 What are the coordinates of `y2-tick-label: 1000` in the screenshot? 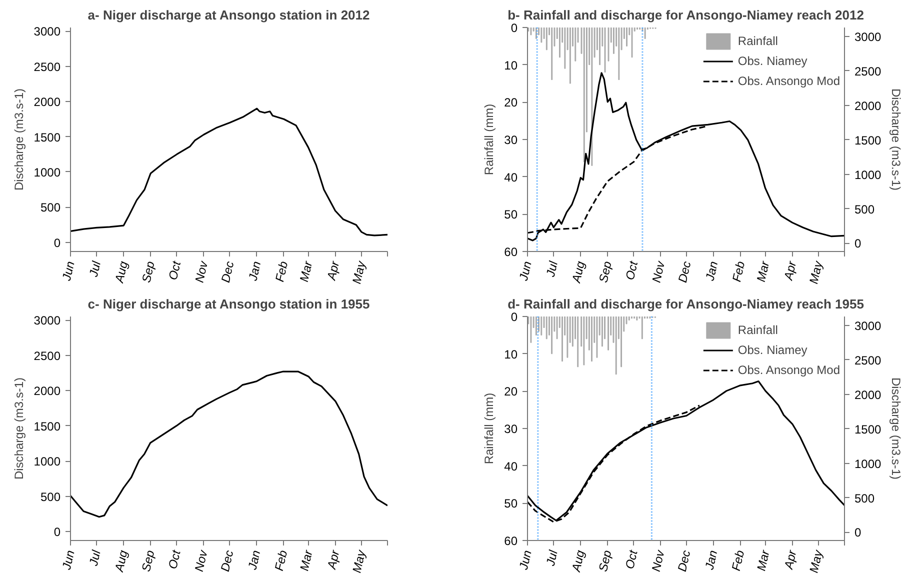 It's located at (868, 175).